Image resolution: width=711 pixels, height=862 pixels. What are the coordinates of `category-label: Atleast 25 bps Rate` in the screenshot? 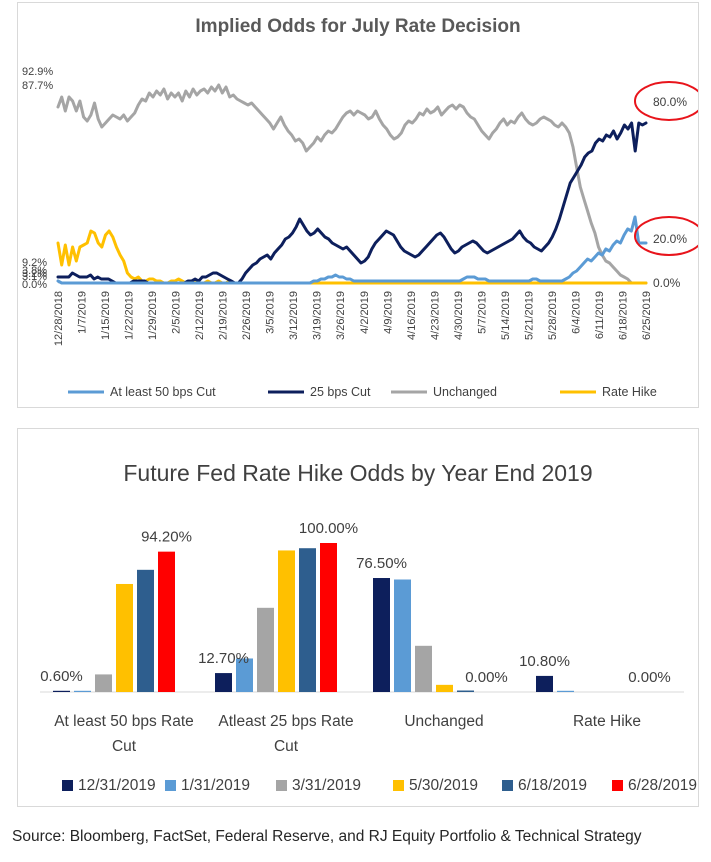 It's located at (285, 721).